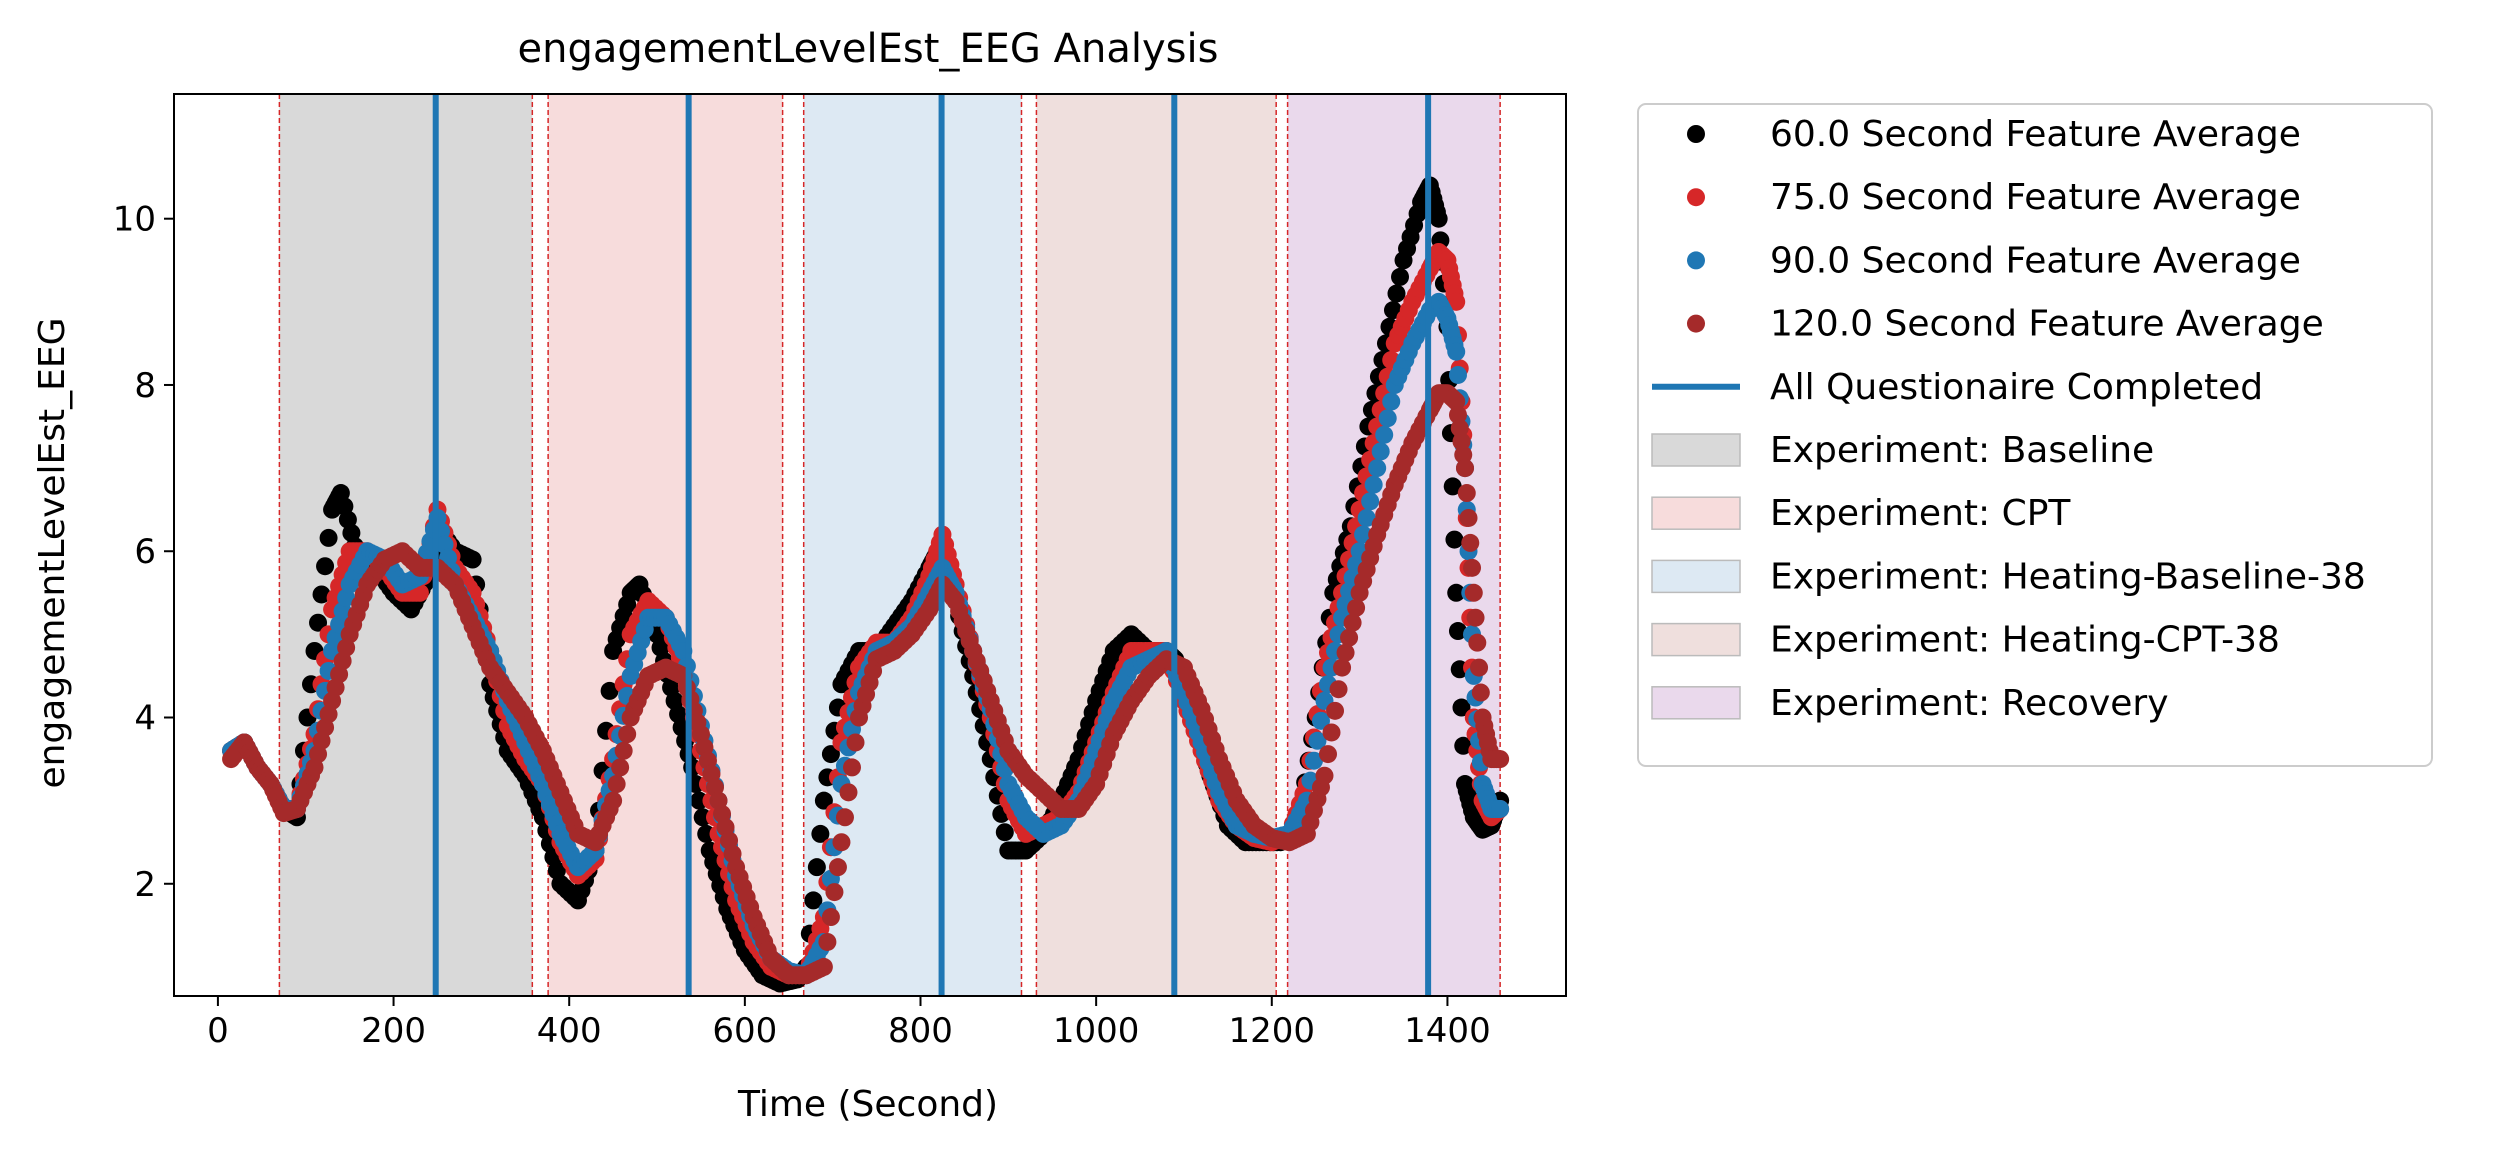 This screenshot has height=1158, width=2504. I want to click on y-tick-label-0: 2, so click(145, 885).